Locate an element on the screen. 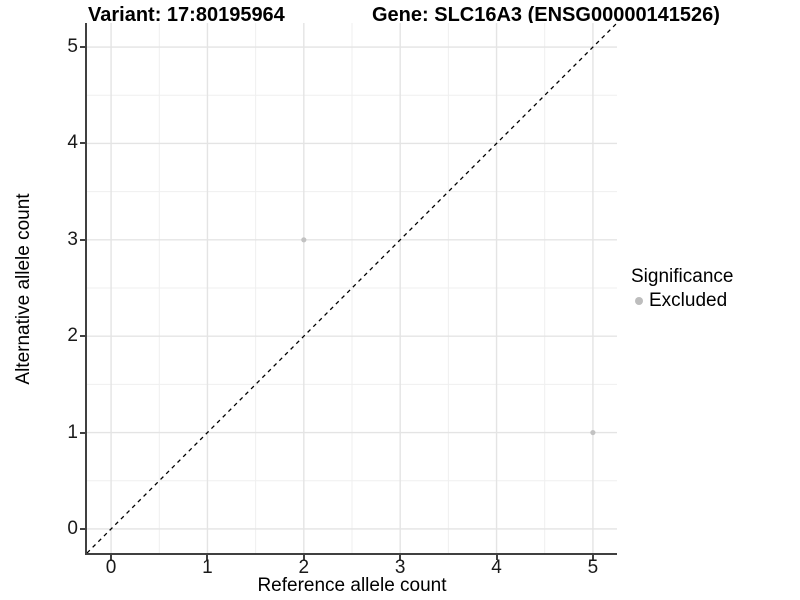 This screenshot has height=600, width=800. legend-item-excluded: Excluded is located at coordinates (682, 301).